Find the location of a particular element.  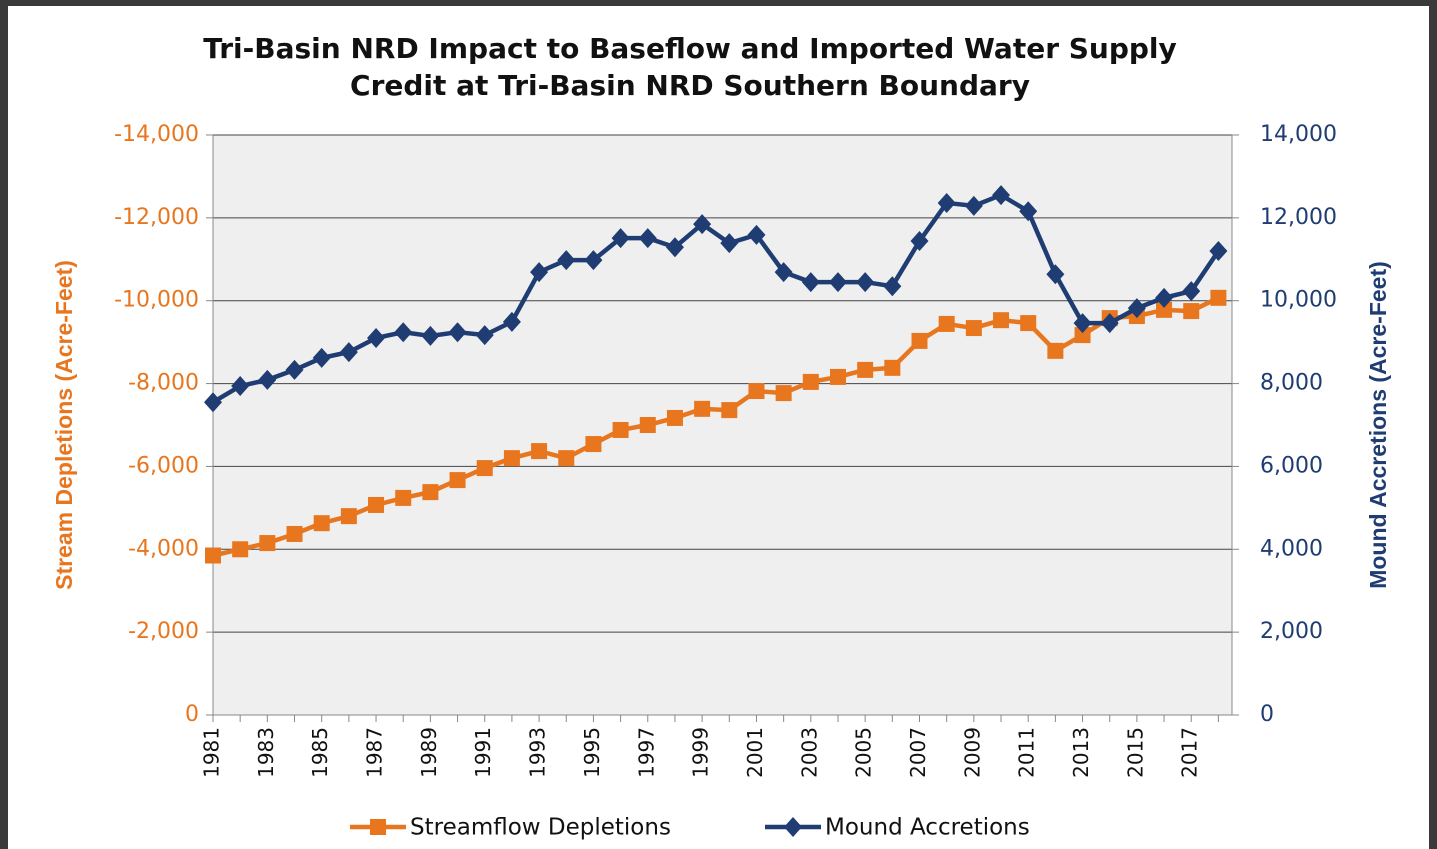

y2-tick-label: 8,000 is located at coordinates (1291, 383).